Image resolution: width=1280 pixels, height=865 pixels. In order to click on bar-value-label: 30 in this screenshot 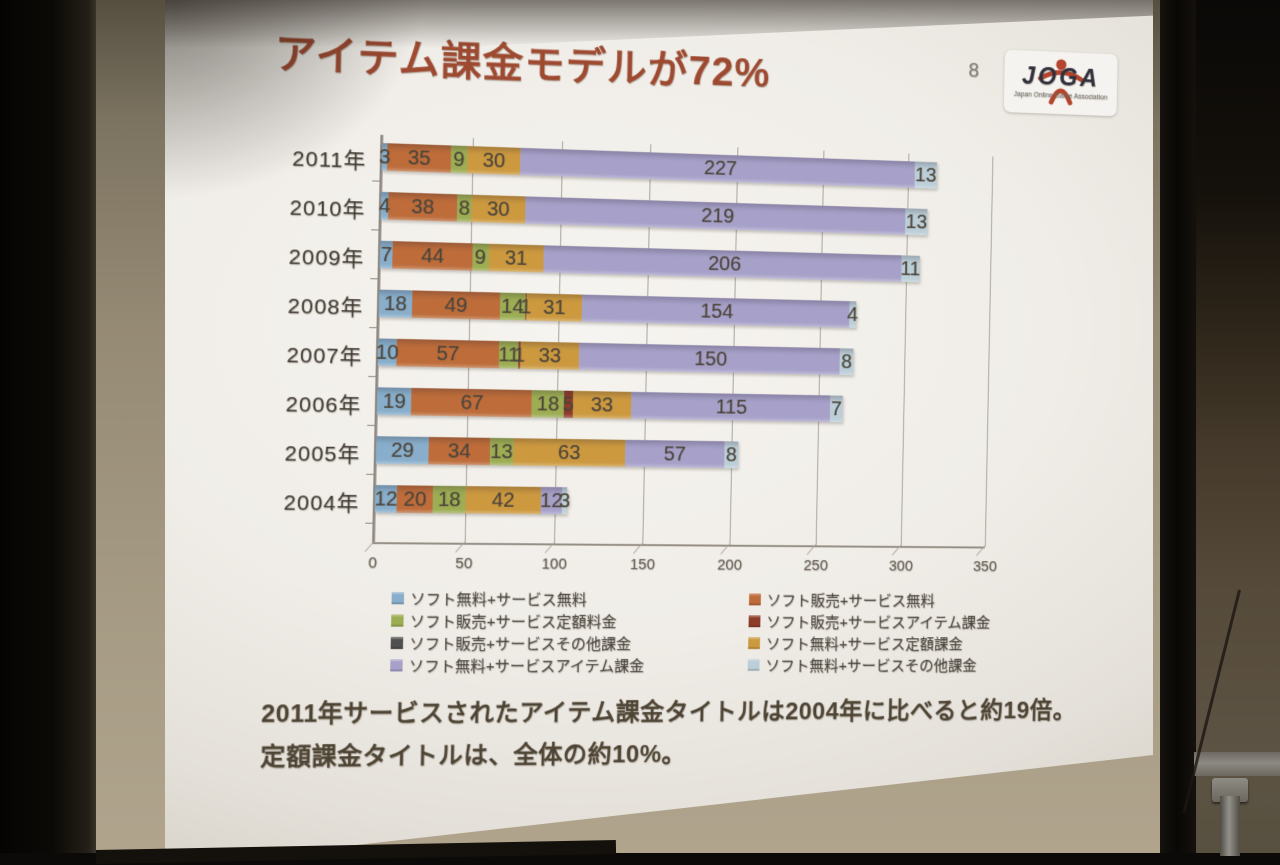, I will do `click(498, 209)`.